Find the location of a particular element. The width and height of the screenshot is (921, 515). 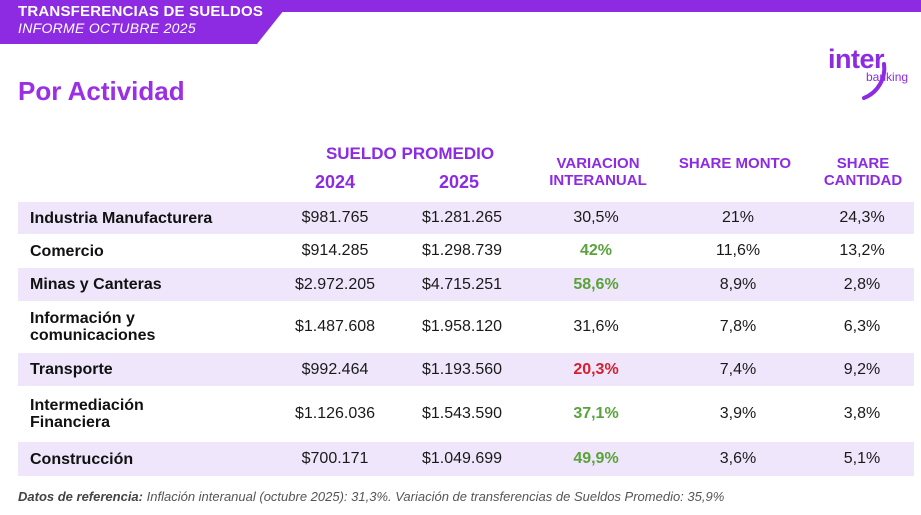

header-banner is located at coordinates (146, 22).